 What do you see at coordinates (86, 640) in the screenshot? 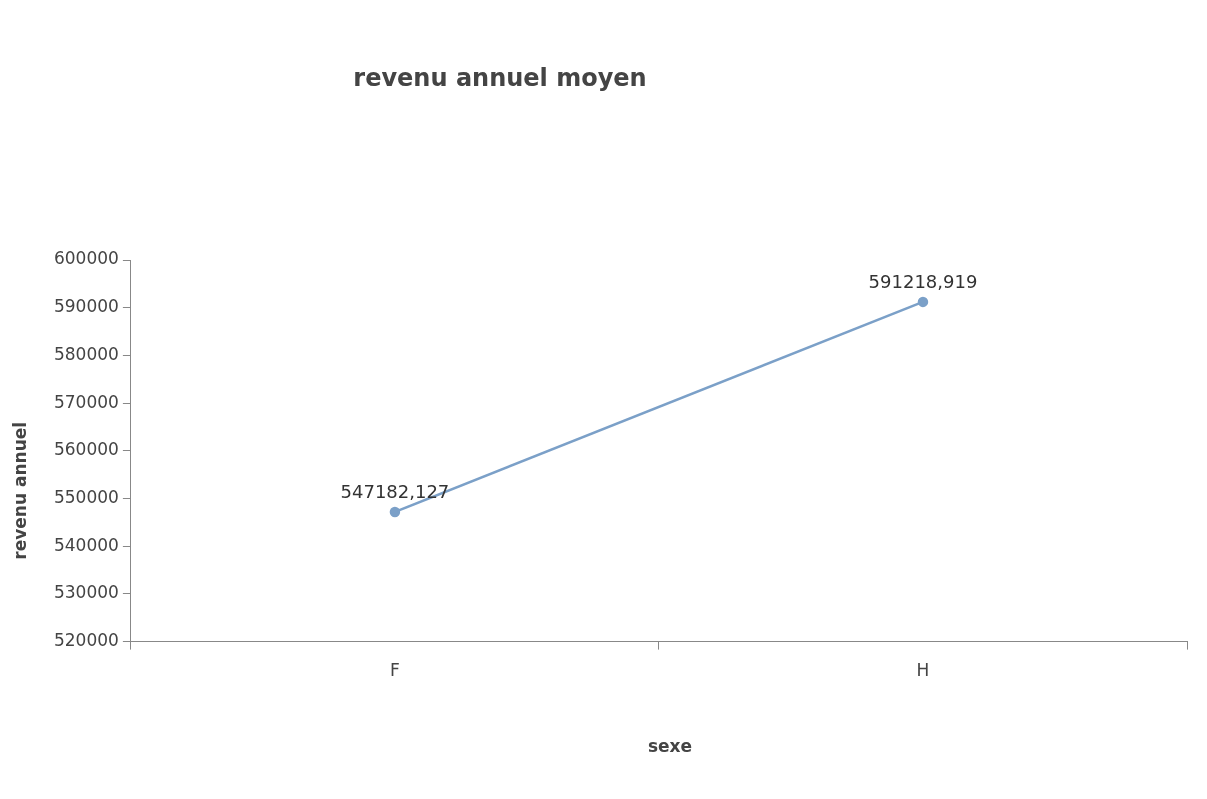
I see `y-tick-label: 520000` at bounding box center [86, 640].